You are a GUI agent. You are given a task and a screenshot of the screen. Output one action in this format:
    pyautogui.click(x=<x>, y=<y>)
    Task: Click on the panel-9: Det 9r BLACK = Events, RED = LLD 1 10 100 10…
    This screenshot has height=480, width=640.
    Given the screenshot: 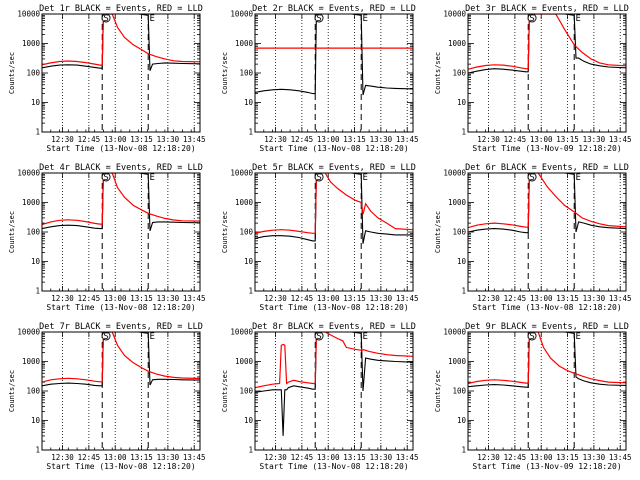 What is the action you would take?
    pyautogui.click(x=532, y=396)
    